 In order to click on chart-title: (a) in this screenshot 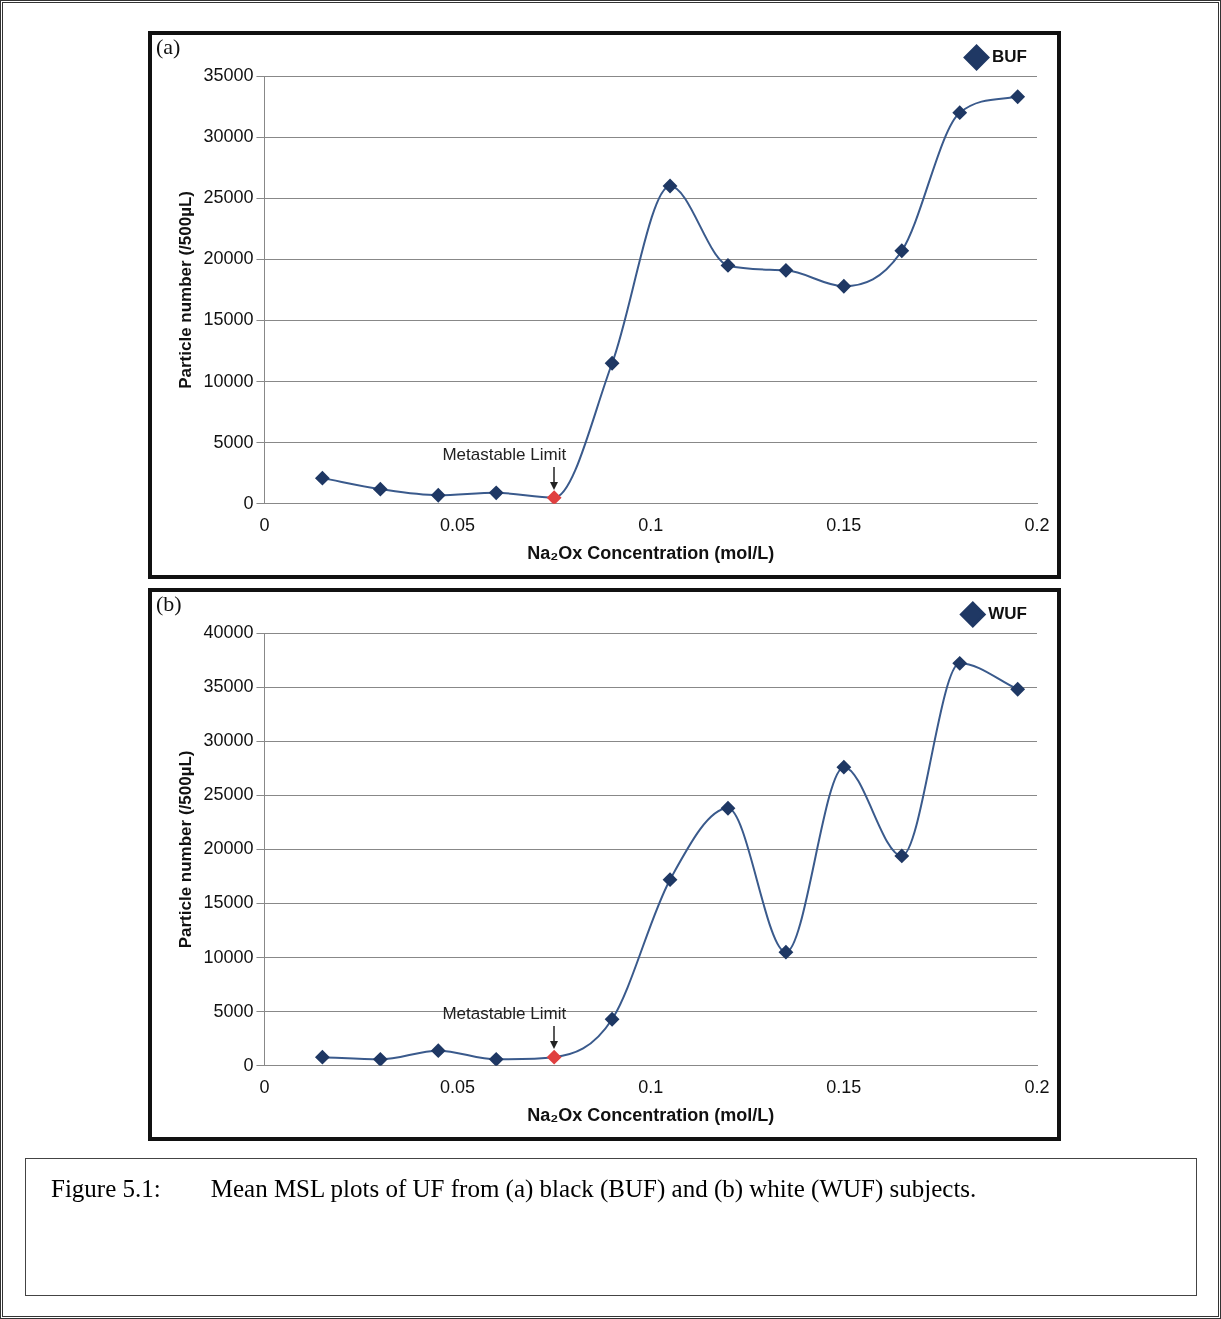, I will do `click(168, 46)`.